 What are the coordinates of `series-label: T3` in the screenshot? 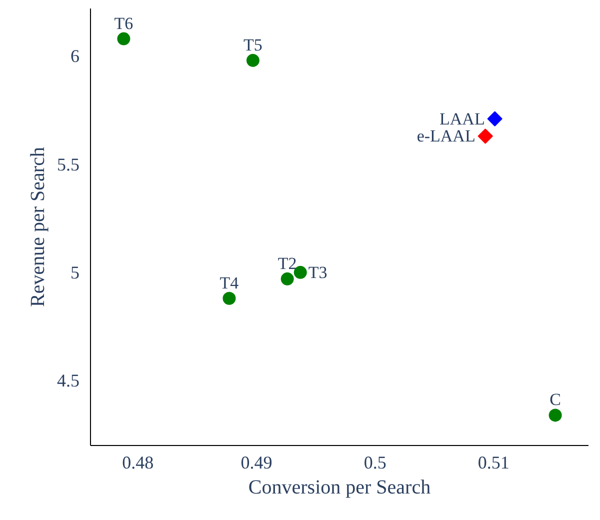 It's located at (318, 272).